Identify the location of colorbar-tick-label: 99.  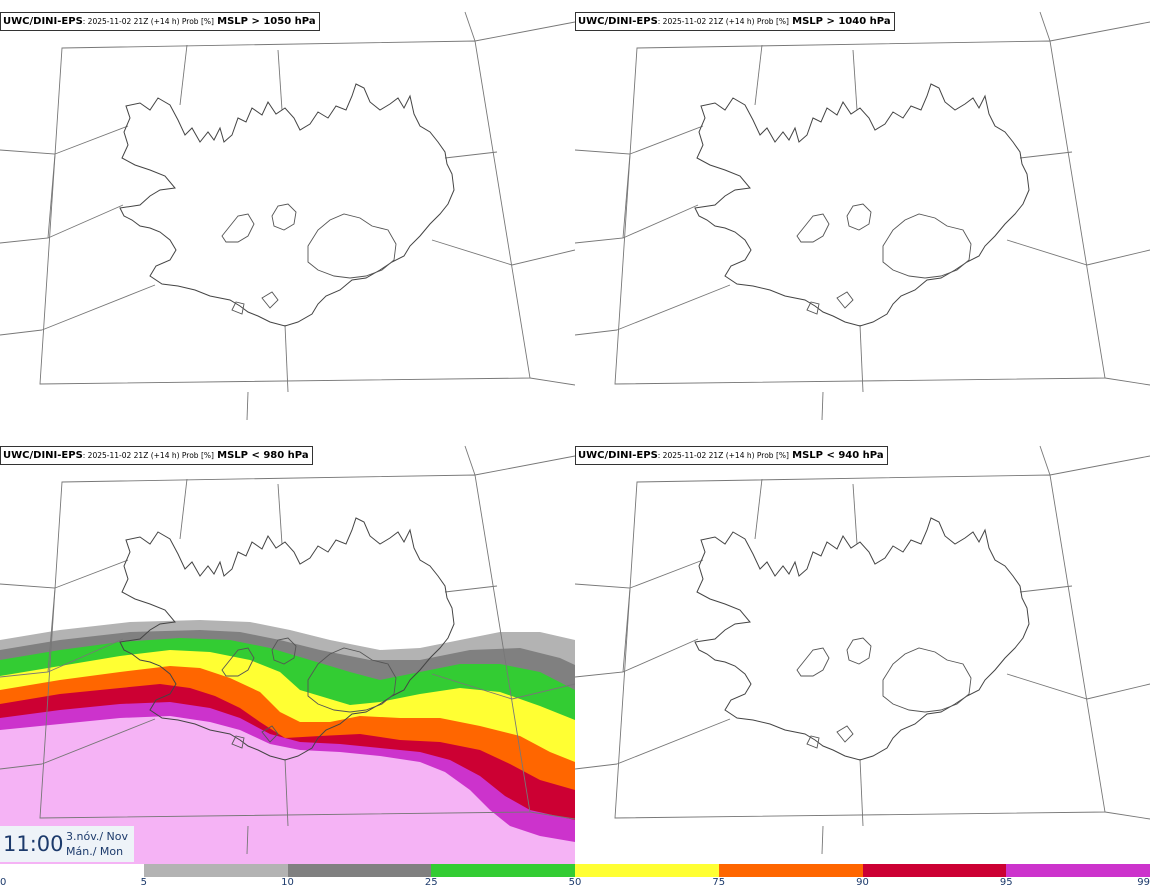
(1143, 882).